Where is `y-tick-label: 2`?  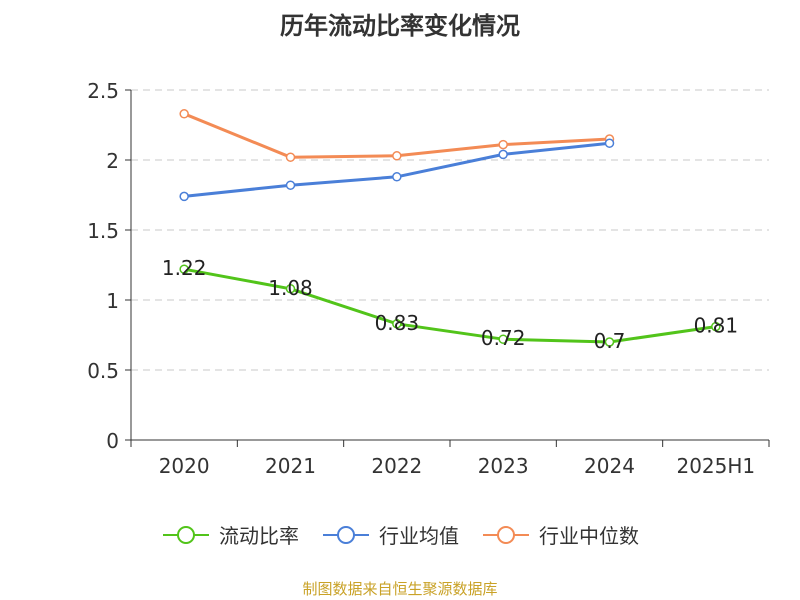
y-tick-label: 2 is located at coordinates (112, 161).